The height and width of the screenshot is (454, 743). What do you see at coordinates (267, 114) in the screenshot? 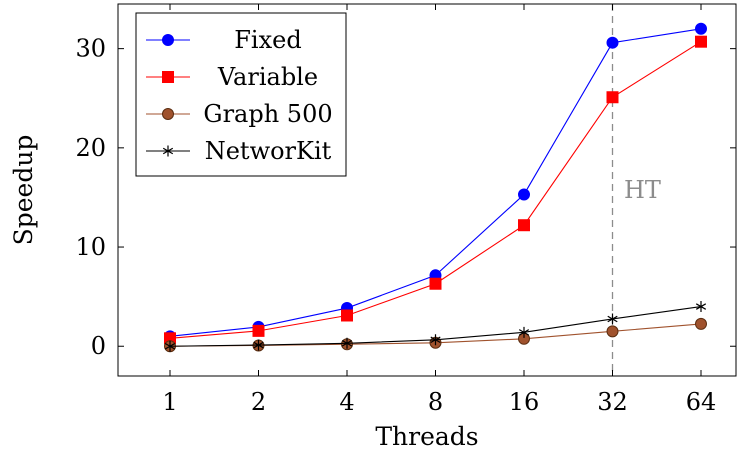
I see `legend-label-graph-500: Graph 500` at bounding box center [267, 114].